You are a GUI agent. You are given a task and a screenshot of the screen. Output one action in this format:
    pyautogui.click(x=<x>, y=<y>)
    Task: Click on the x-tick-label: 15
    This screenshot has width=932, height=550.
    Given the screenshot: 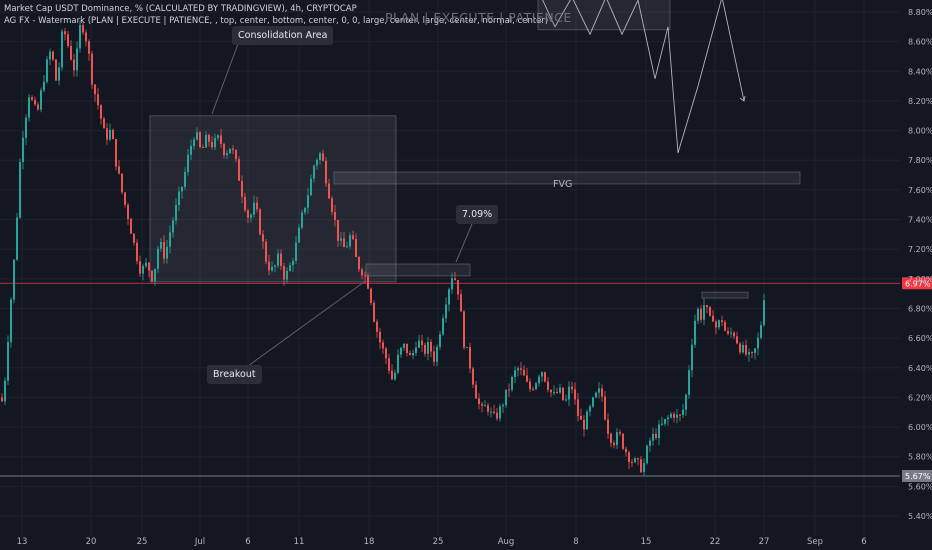 What is the action you would take?
    pyautogui.click(x=646, y=542)
    